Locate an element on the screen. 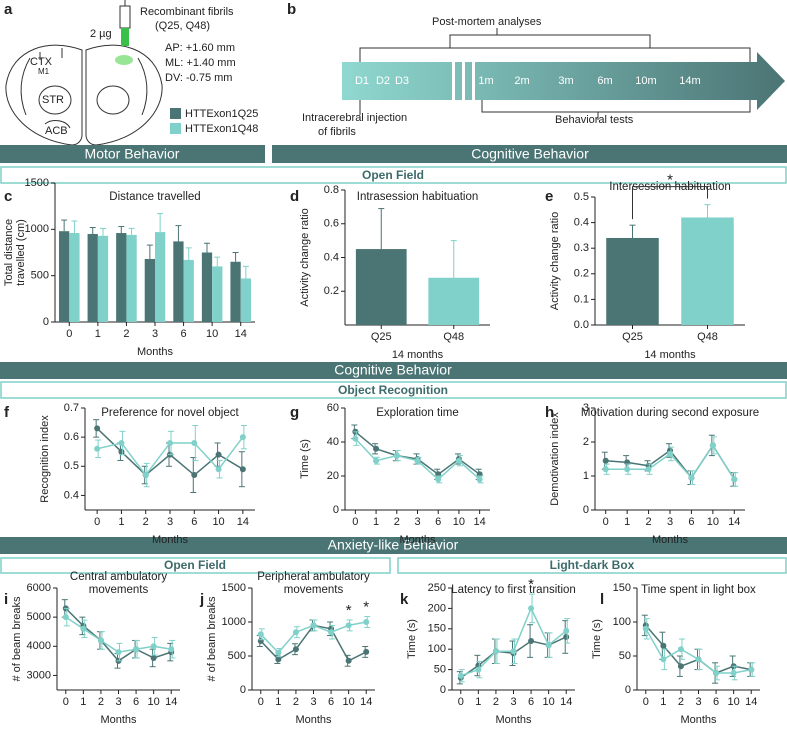 The width and height of the screenshot is (787, 755). timepoint: 6m is located at coordinates (604, 81).